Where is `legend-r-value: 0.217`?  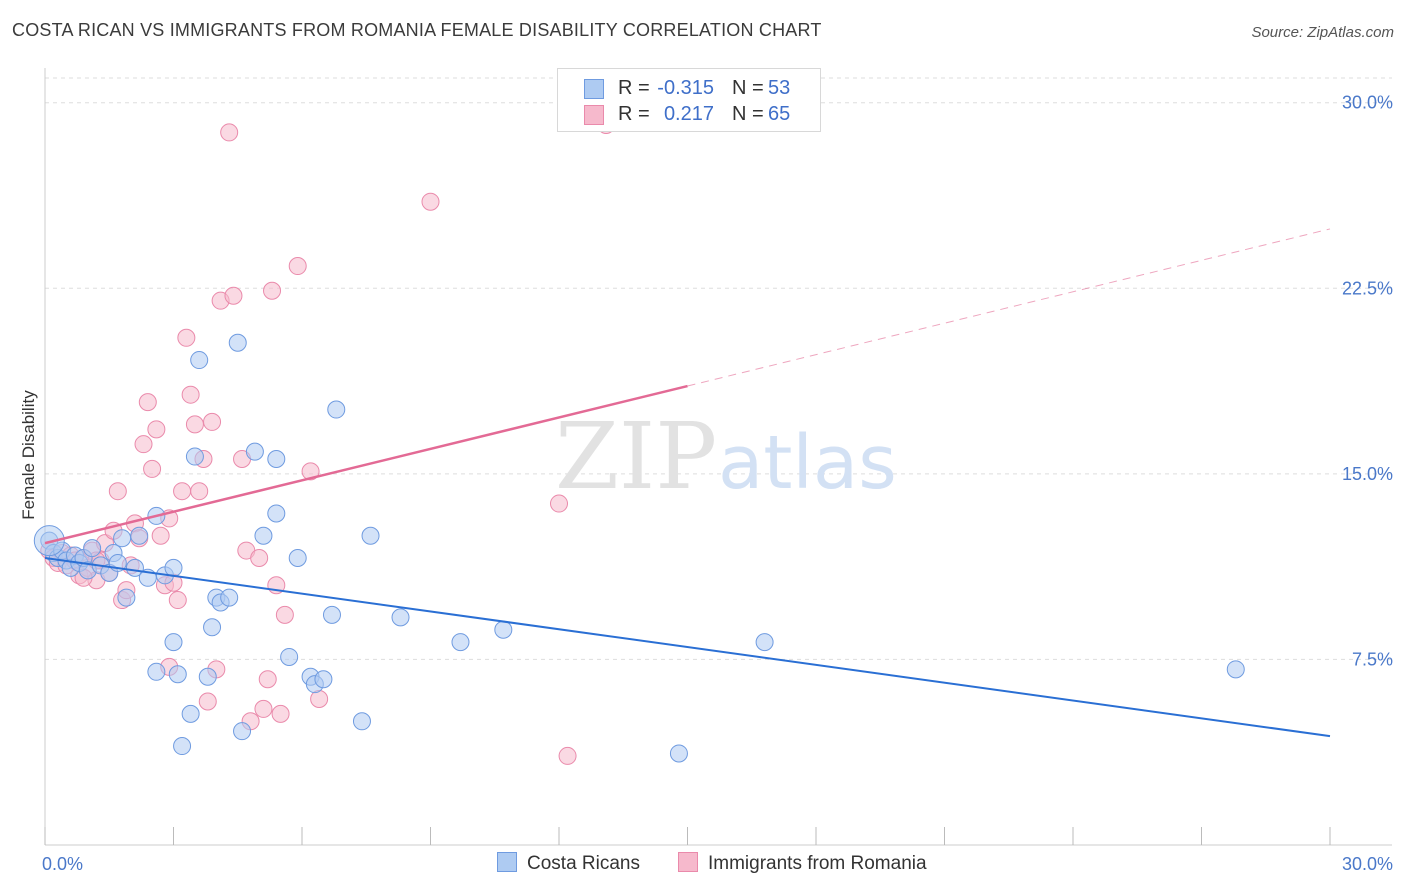 legend-r-value: 0.217 is located at coordinates (688, 114).